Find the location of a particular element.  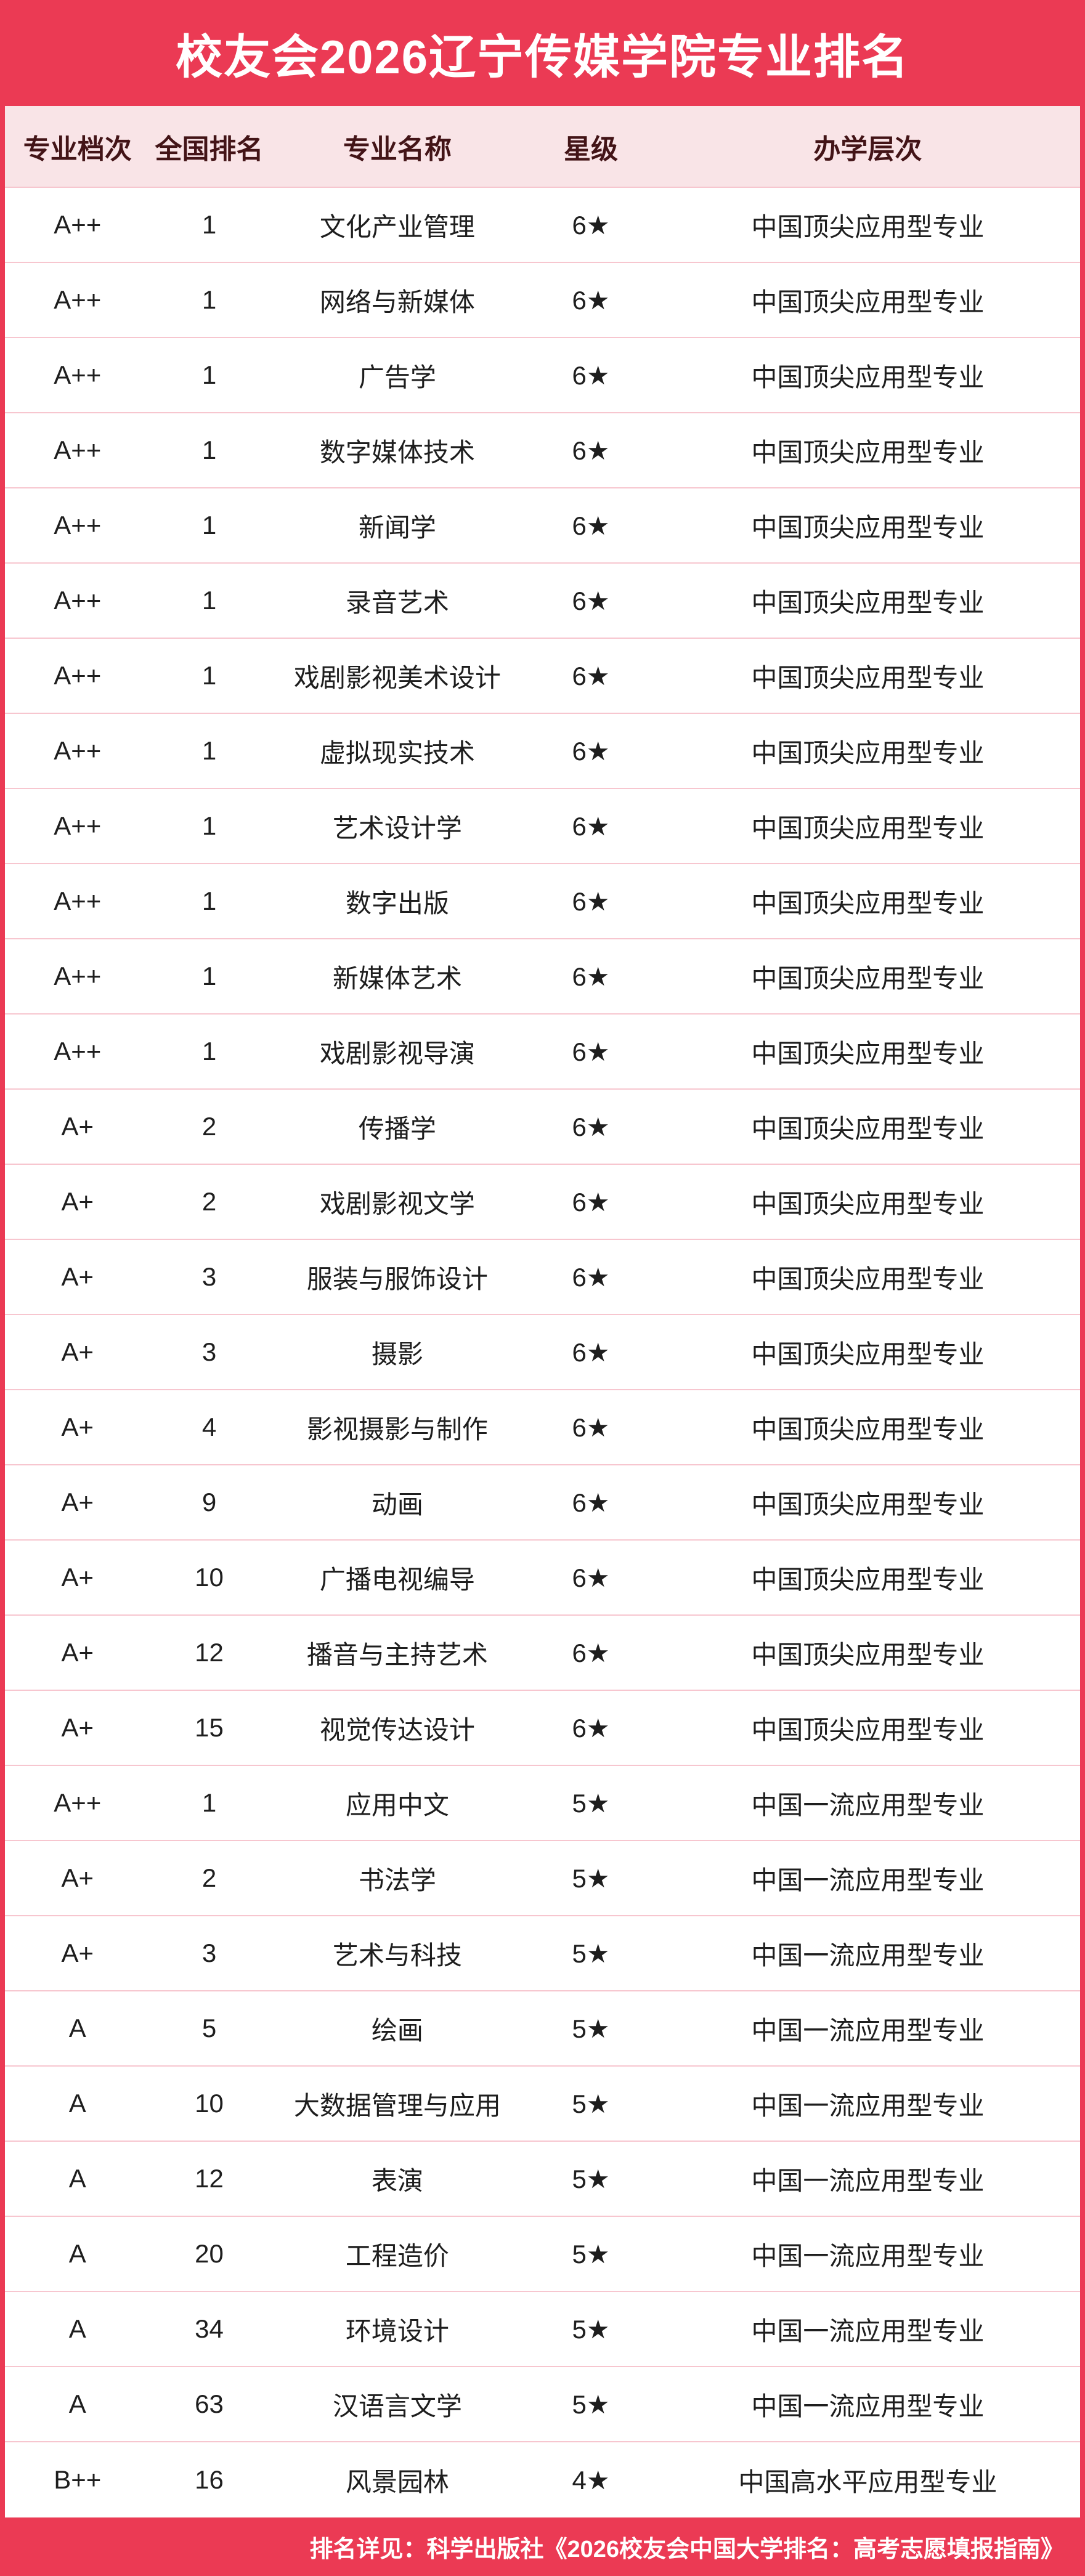

table-row: B++ 16 风景园林 4★ 中国高水平应用型专业 is located at coordinates (542, 2479).